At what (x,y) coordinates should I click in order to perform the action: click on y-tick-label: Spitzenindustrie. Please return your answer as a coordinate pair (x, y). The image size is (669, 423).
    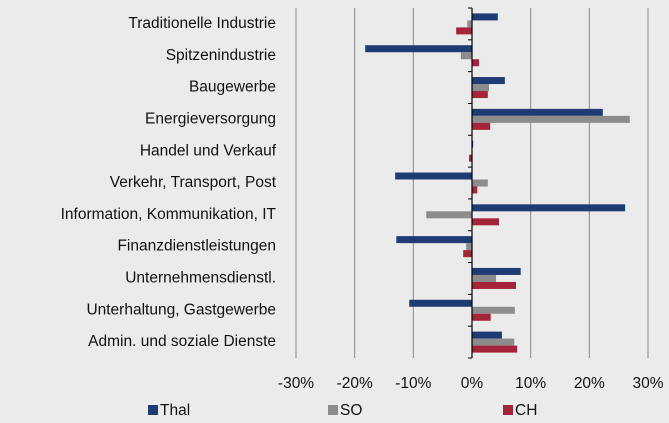
    Looking at the image, I should click on (221, 55).